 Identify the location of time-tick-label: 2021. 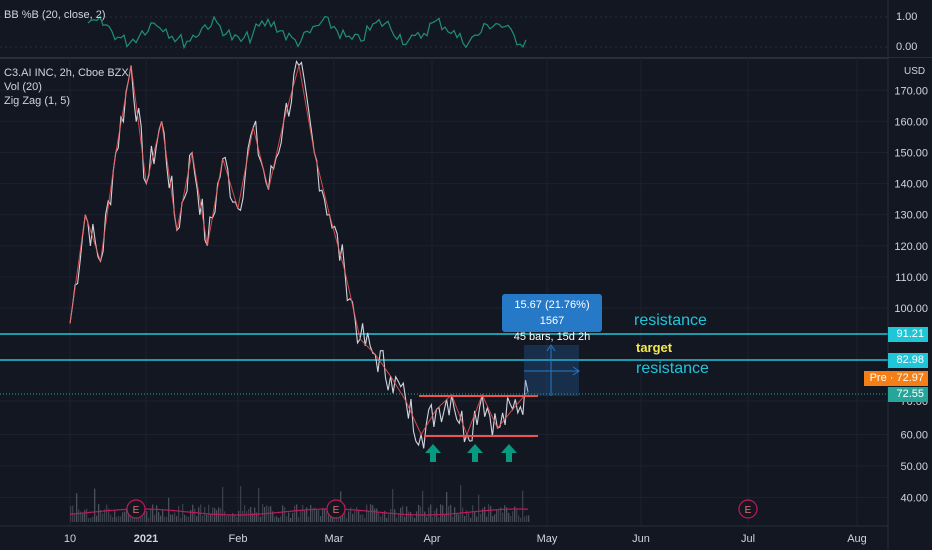
(146, 539).